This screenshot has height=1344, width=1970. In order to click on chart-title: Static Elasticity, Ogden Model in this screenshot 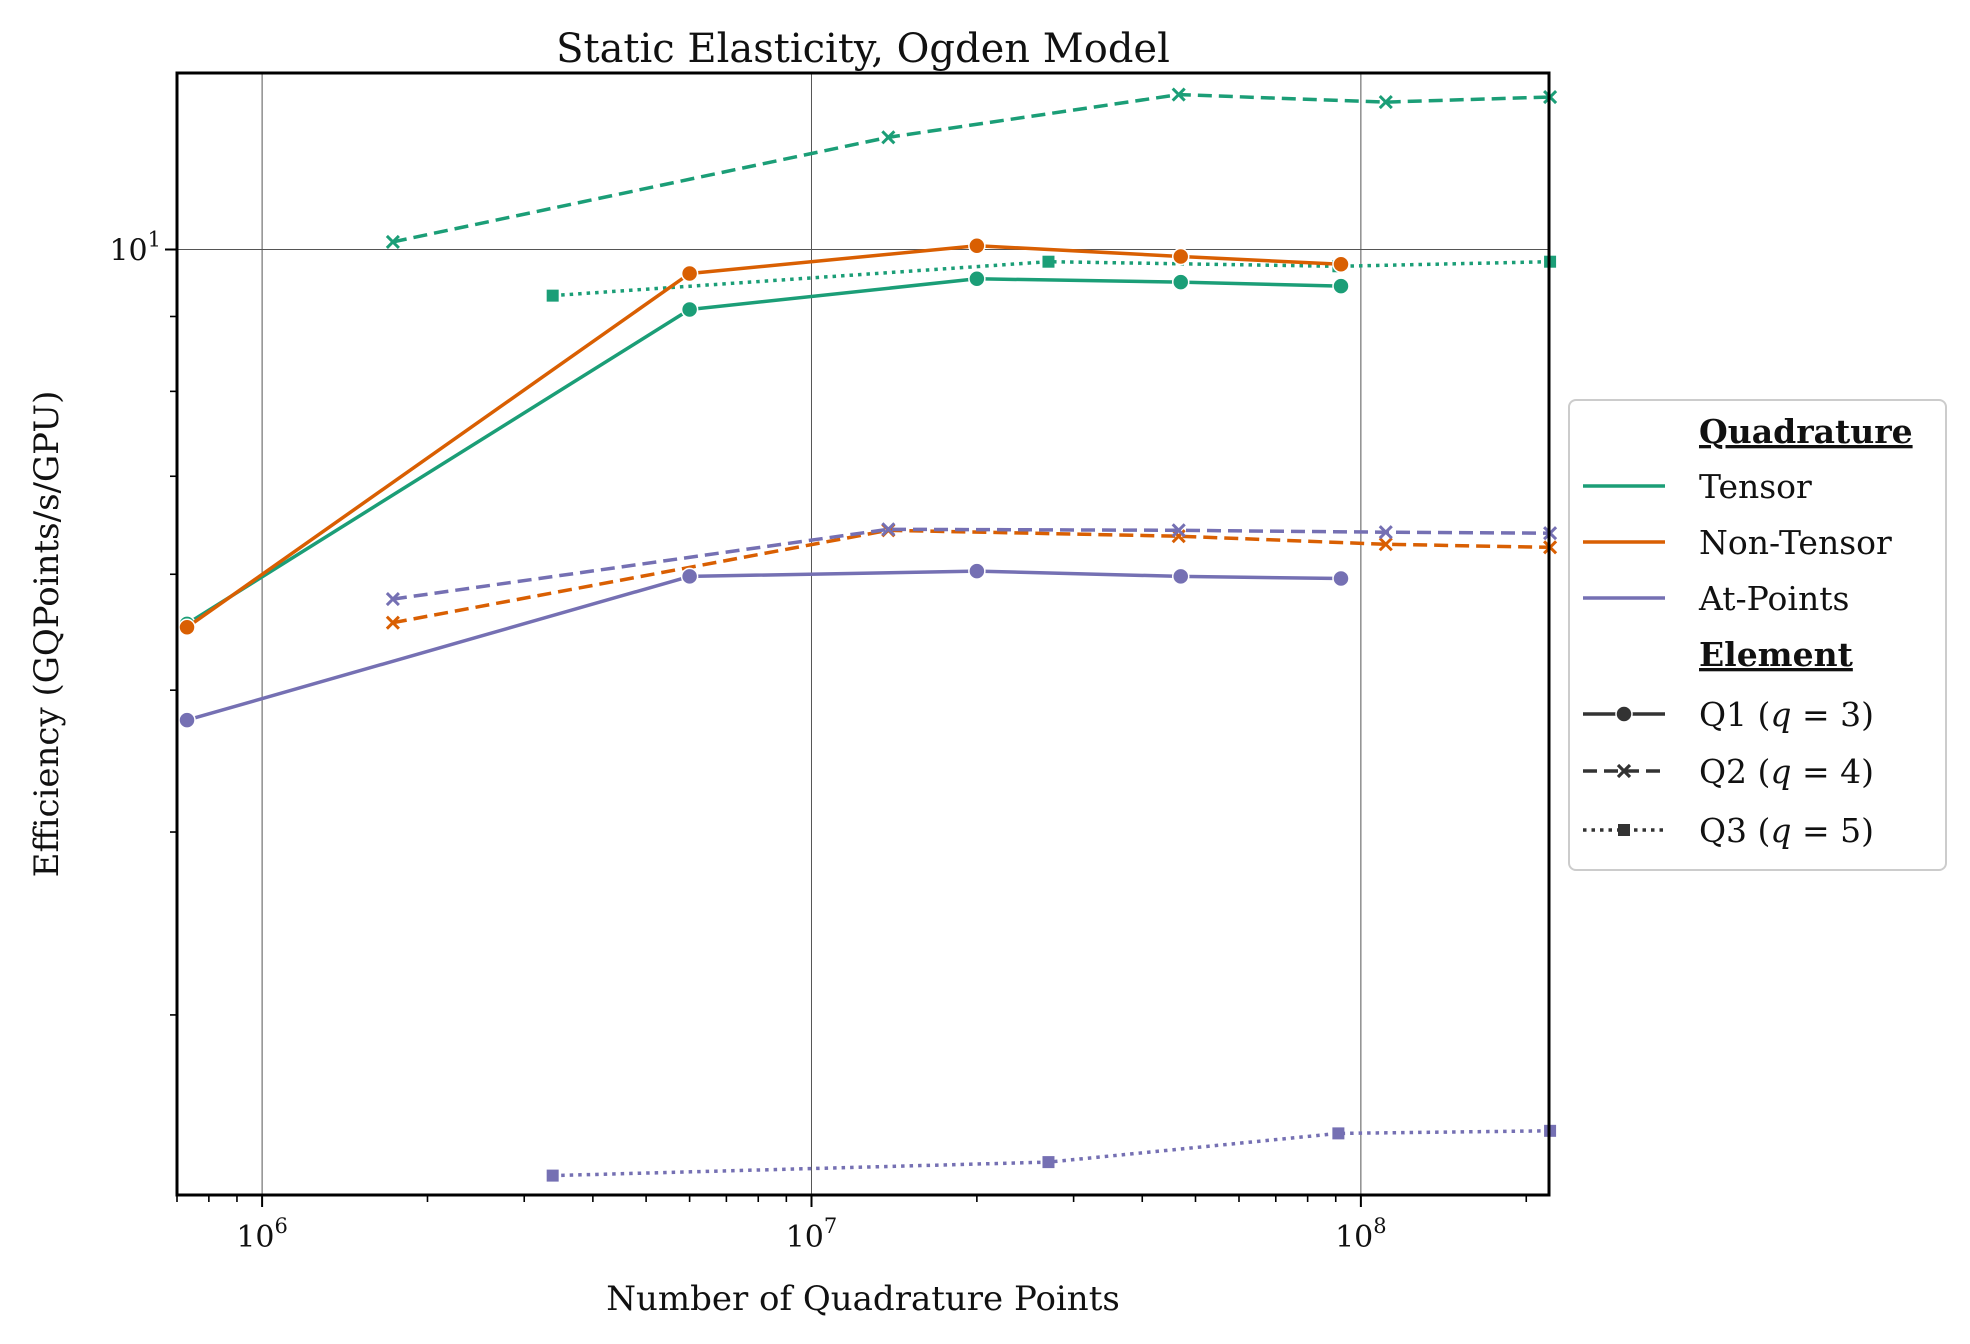, I will do `click(863, 49)`.